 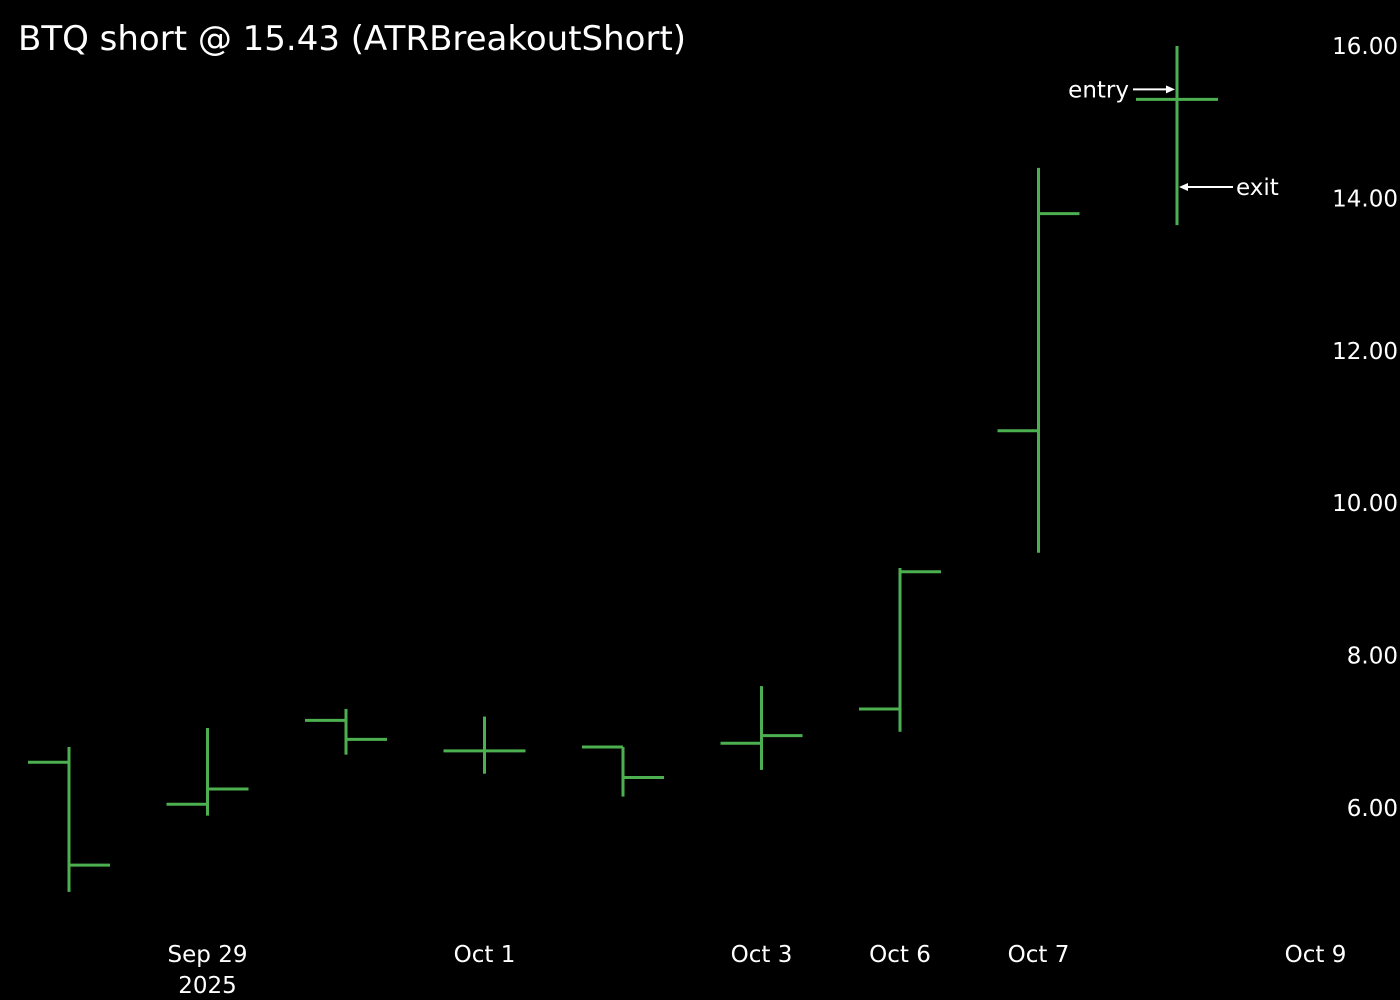 What do you see at coordinates (1183, 186) in the screenshot?
I see `exit-arrow-head` at bounding box center [1183, 186].